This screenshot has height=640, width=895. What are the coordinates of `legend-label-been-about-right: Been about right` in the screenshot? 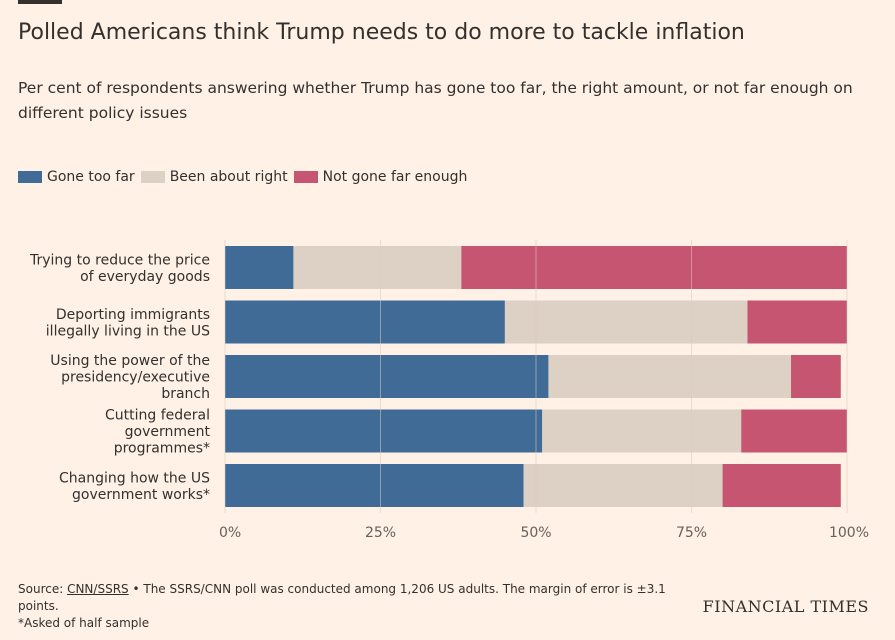 It's located at (228, 177).